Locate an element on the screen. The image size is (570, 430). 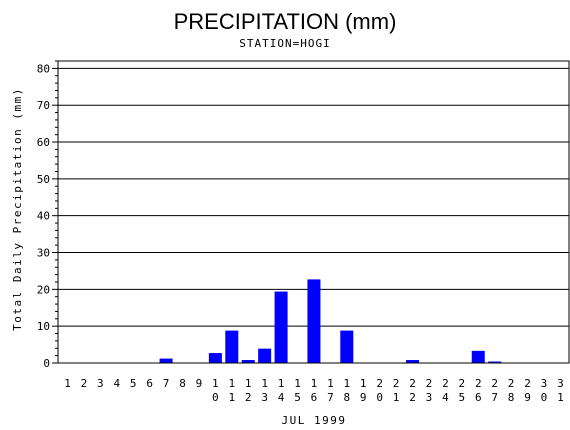
y-tick-label-0: 0 is located at coordinates (46, 363).